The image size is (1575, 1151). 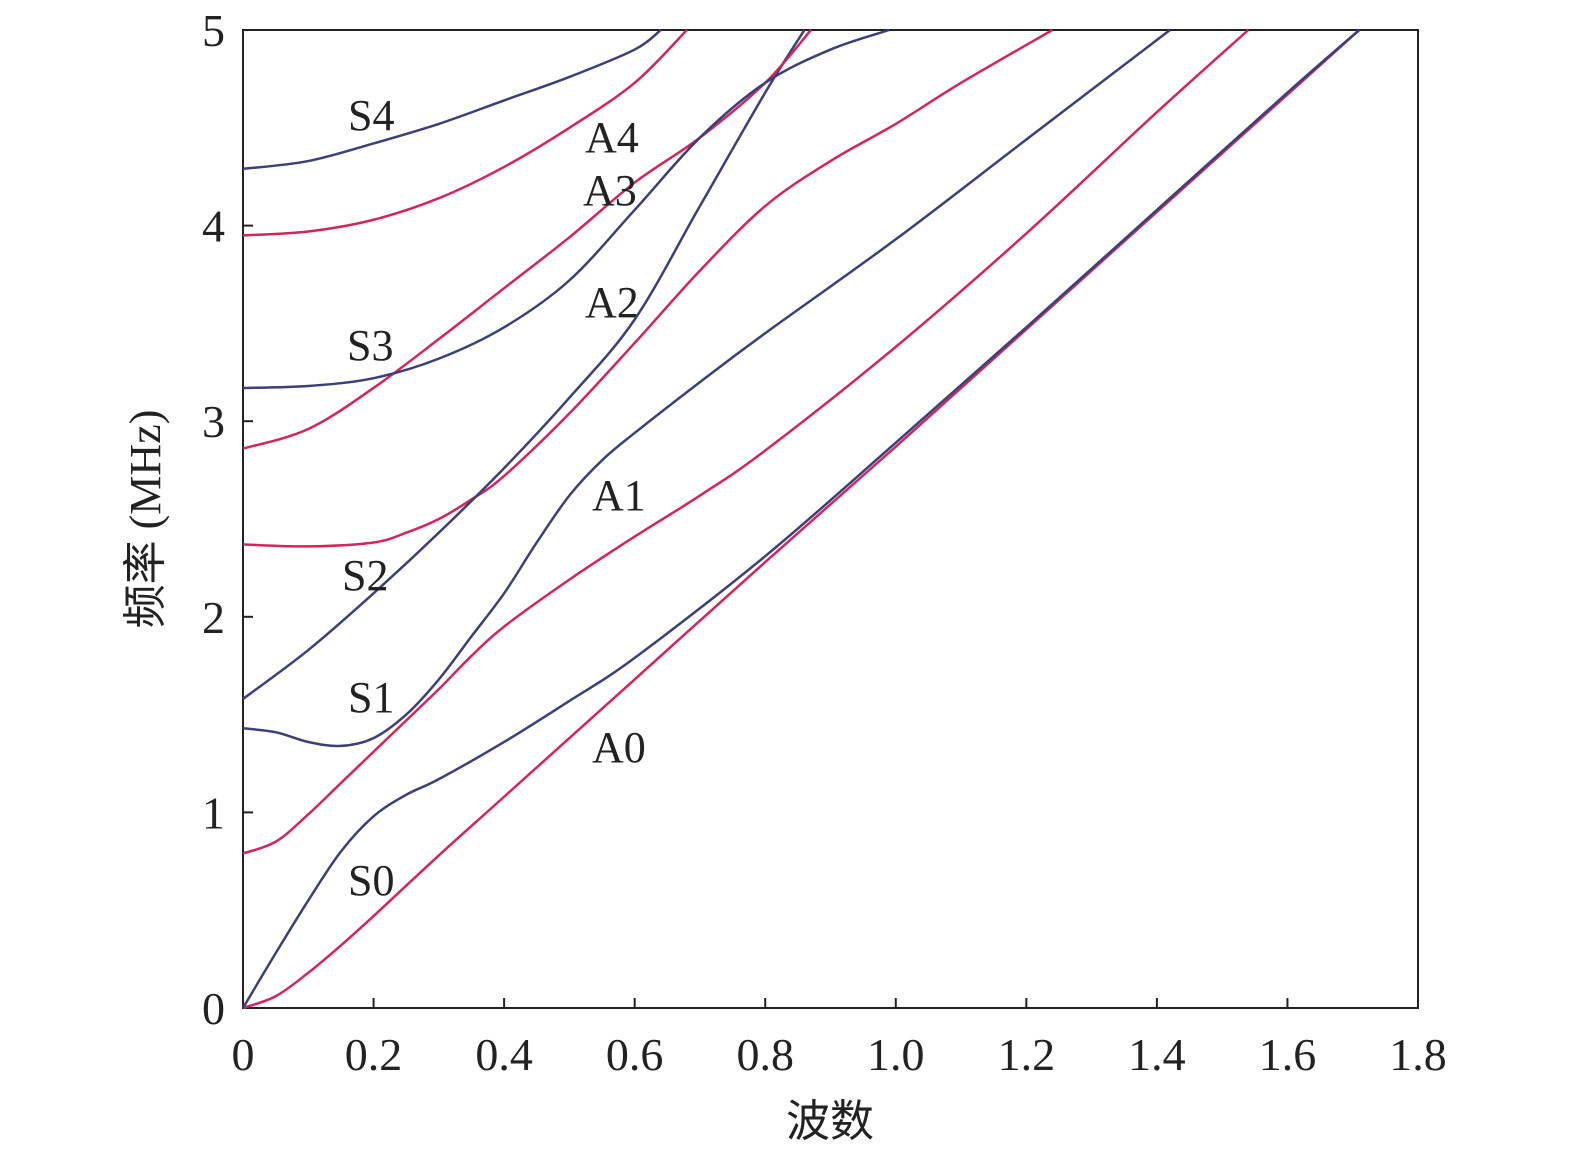 I want to click on curve-label: S3, so click(x=370, y=345).